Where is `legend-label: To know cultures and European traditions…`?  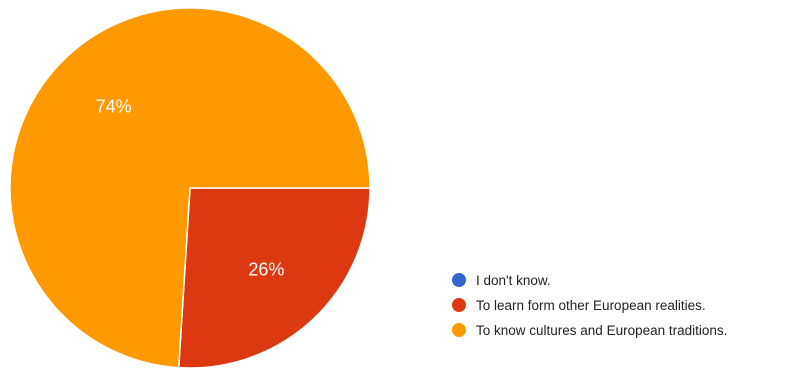 legend-label: To know cultures and European traditions… is located at coordinates (602, 330).